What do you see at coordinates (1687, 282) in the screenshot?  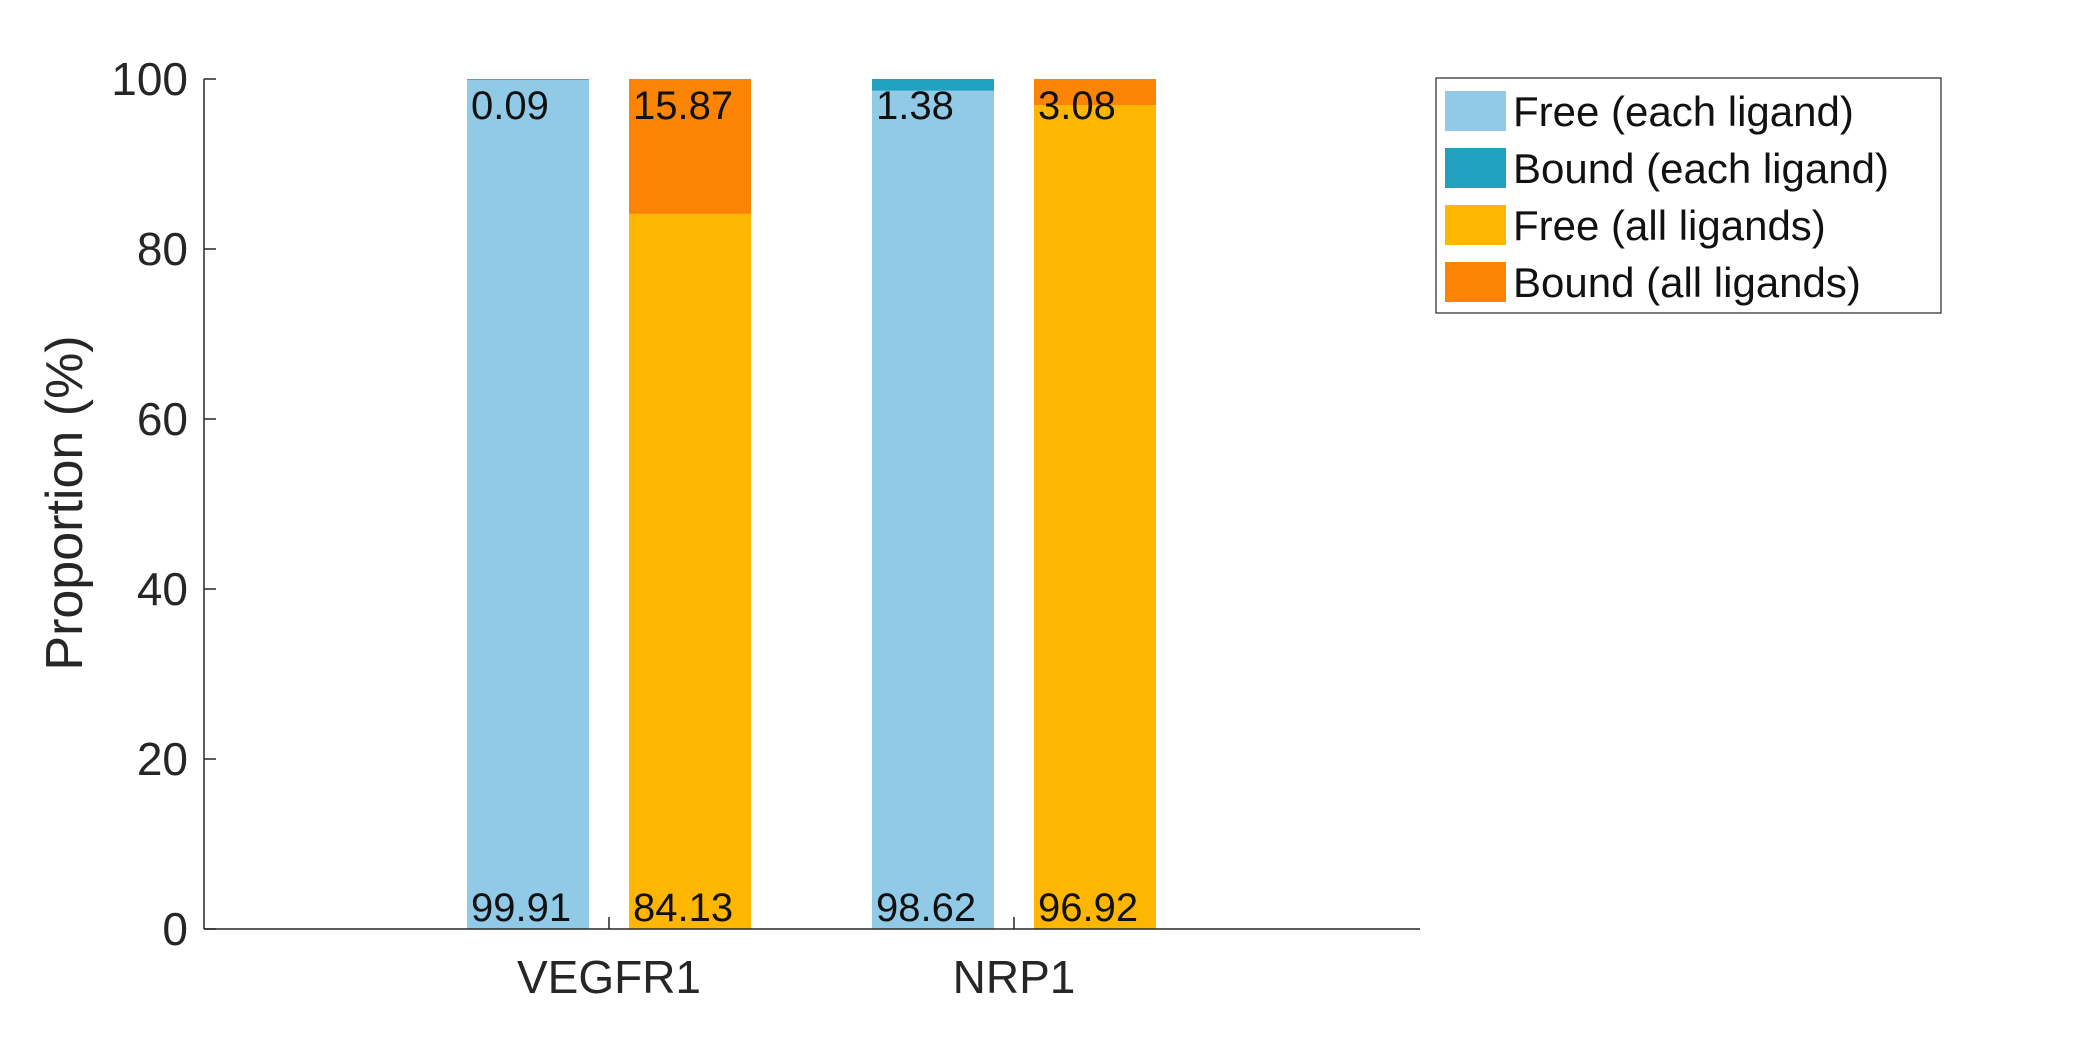 I see `legend-entry-label: Bound (all ligands)` at bounding box center [1687, 282].